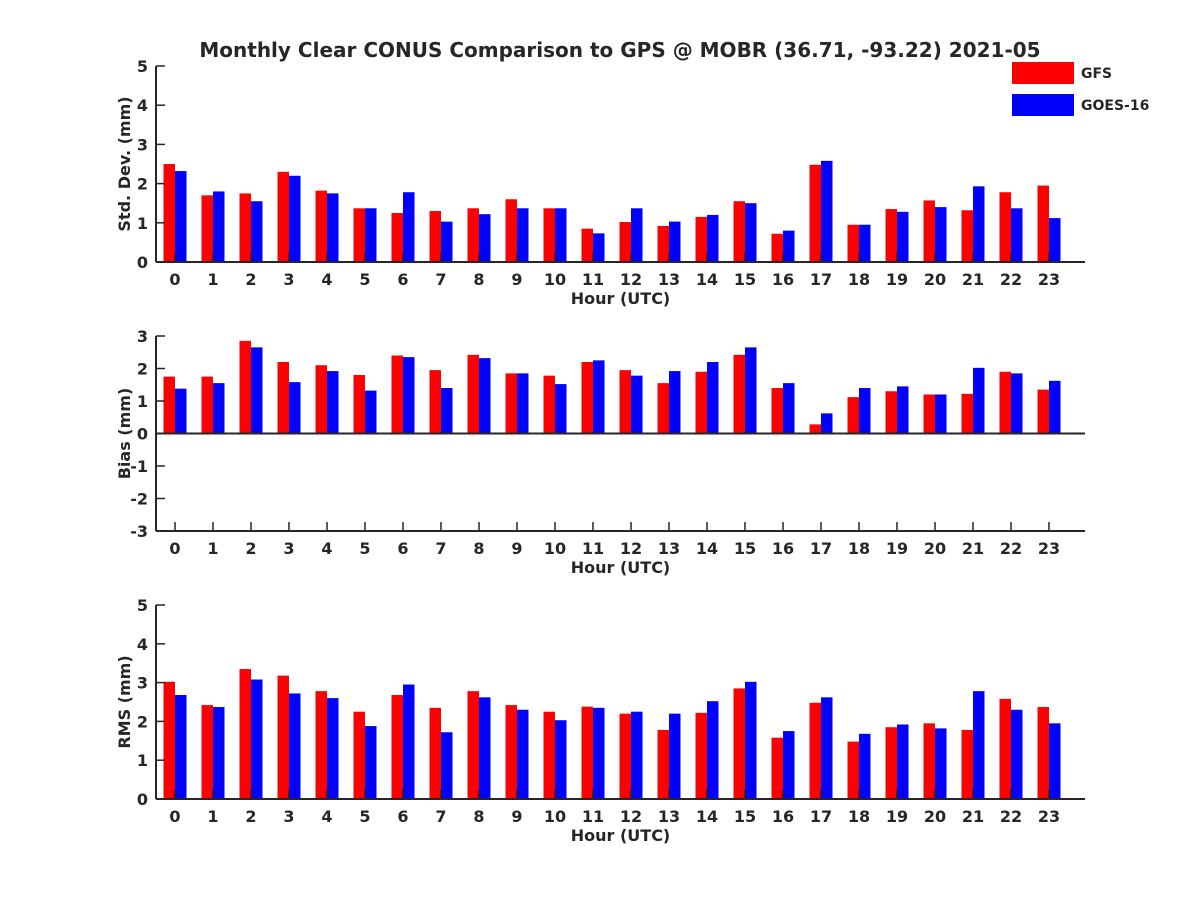  What do you see at coordinates (124, 163) in the screenshot?
I see `y-axis-label: Std. Dev. (mm)` at bounding box center [124, 163].